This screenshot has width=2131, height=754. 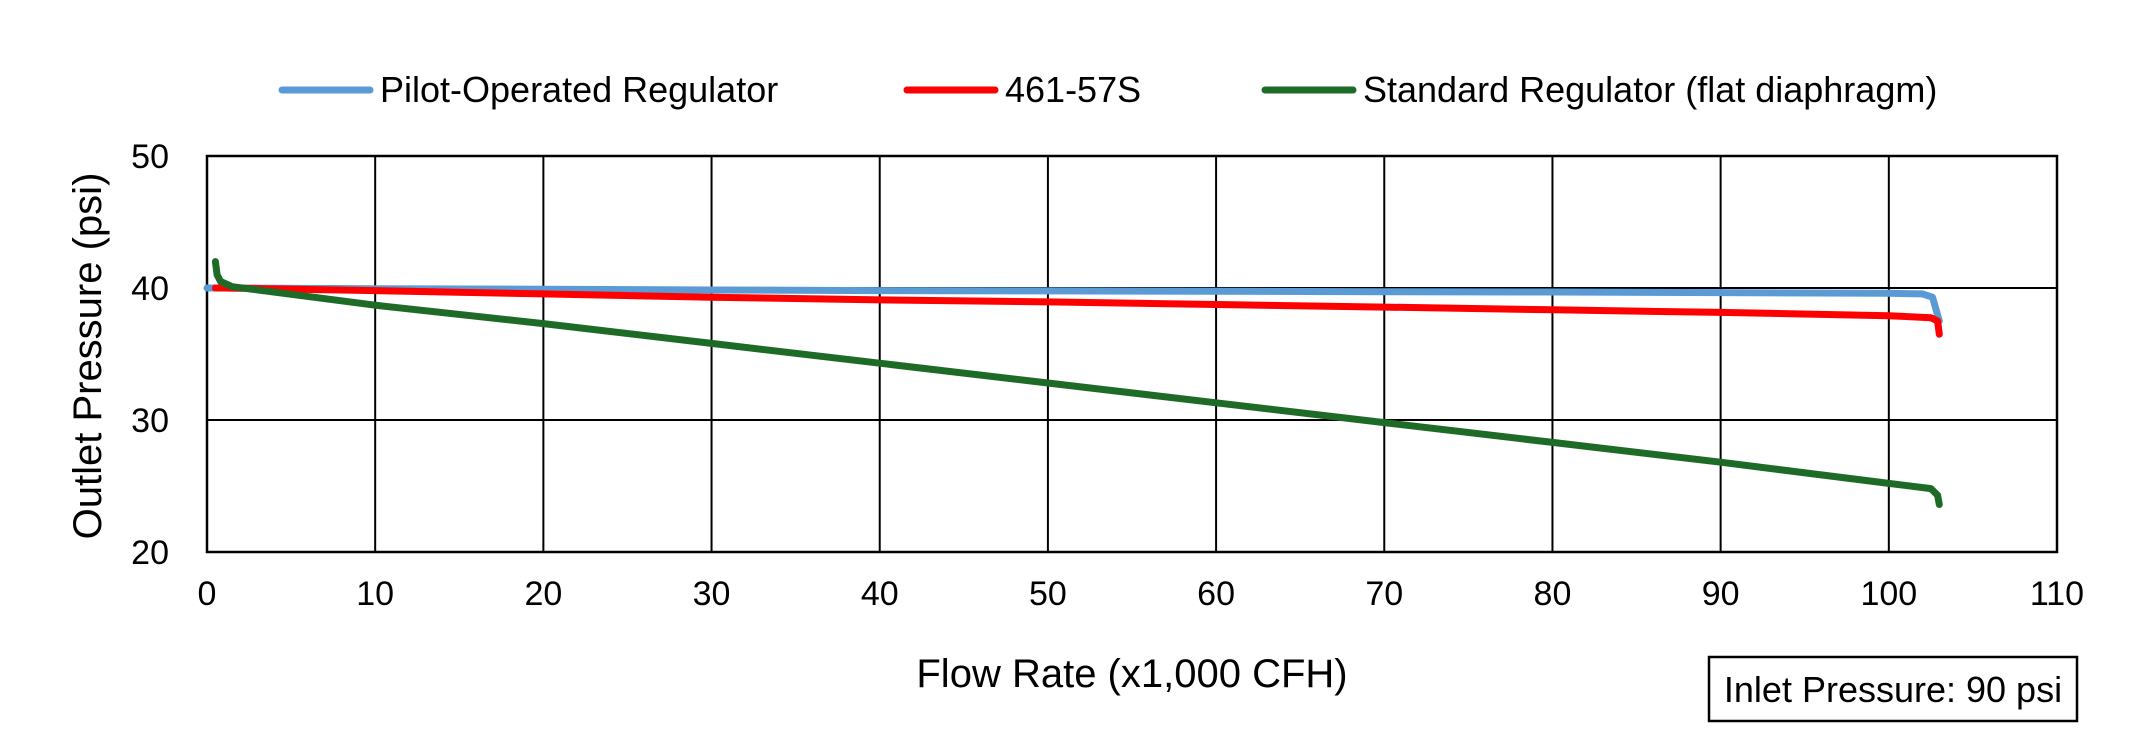 What do you see at coordinates (1048, 594) in the screenshot?
I see `x-tick-label: 50` at bounding box center [1048, 594].